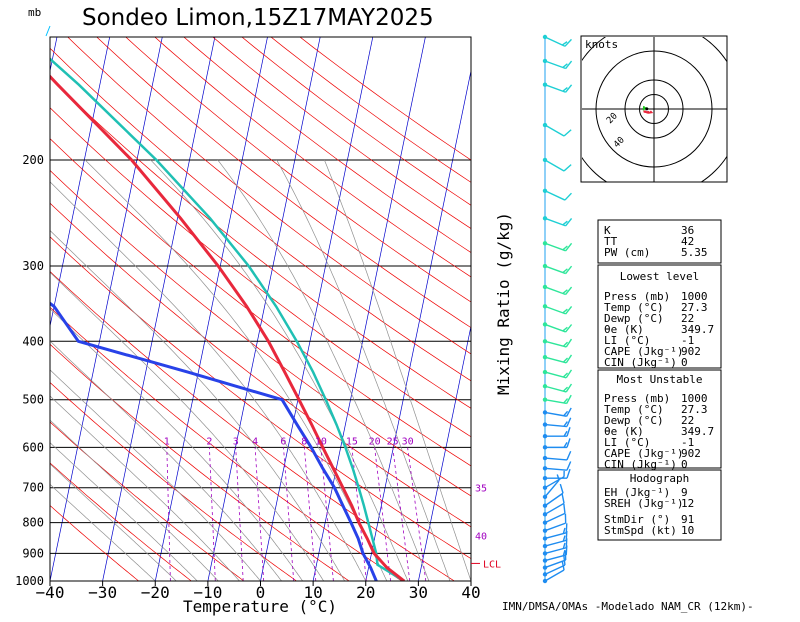  Describe the element at coordinates (659, 379) in the screenshot. I see `most-unstable-title: Most Unstable` at that location.